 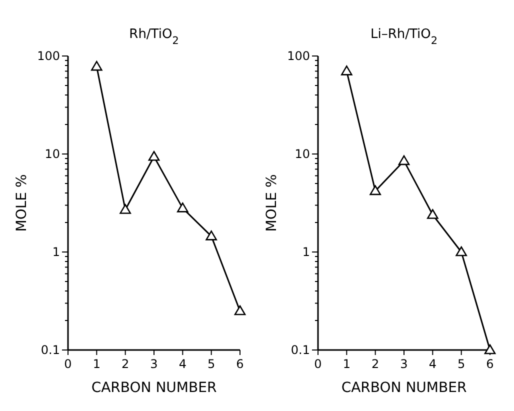 I want to click on chart-title: Rh/TiO$_{2}$, so click(x=154, y=37).